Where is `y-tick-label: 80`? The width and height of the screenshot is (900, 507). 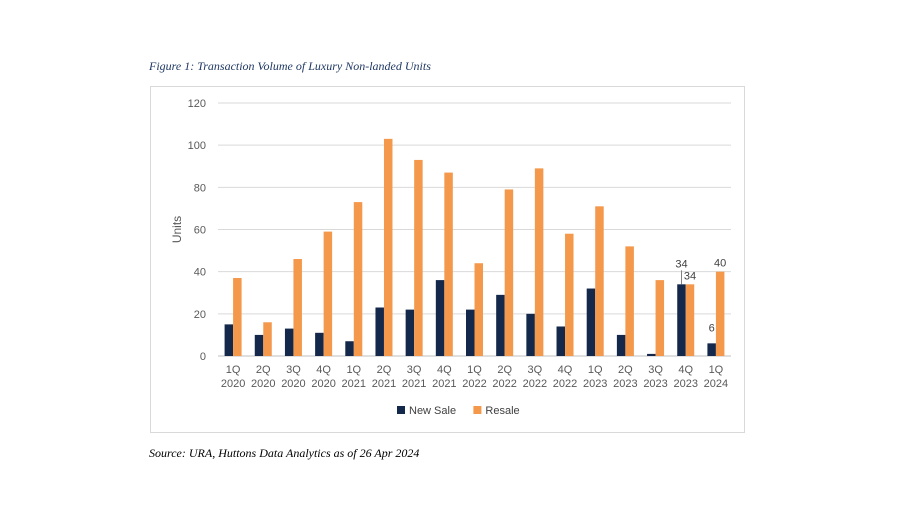 y-tick-label: 80 is located at coordinates (200, 188).